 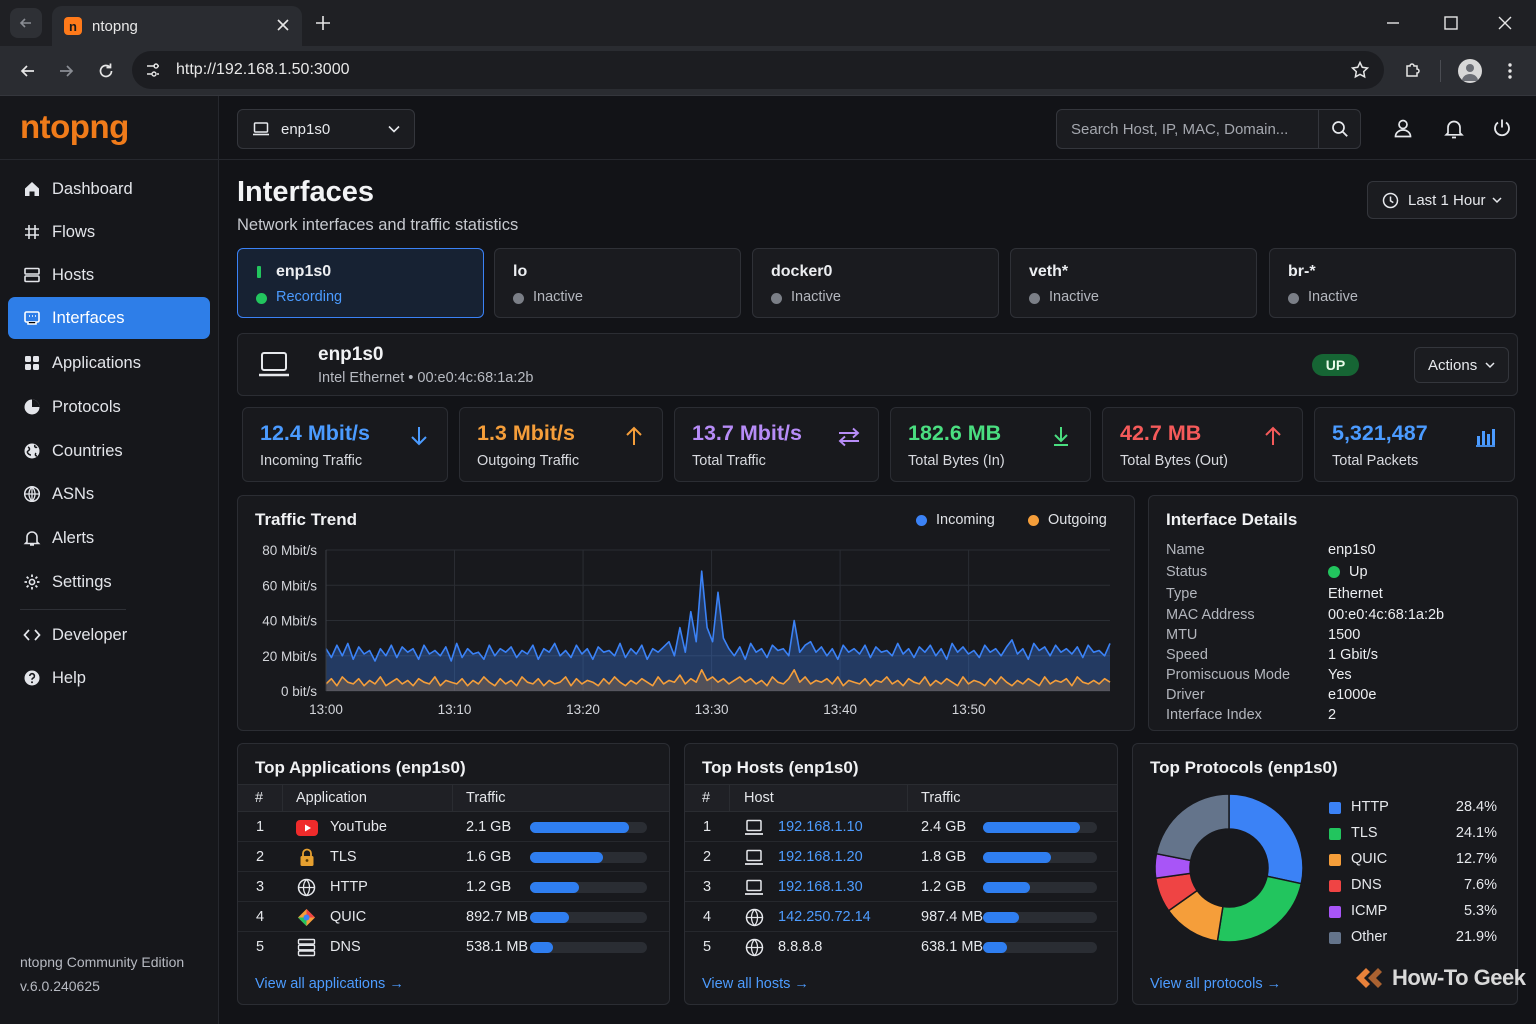 I want to click on ntopng-logo: ntopng, so click(x=74, y=126).